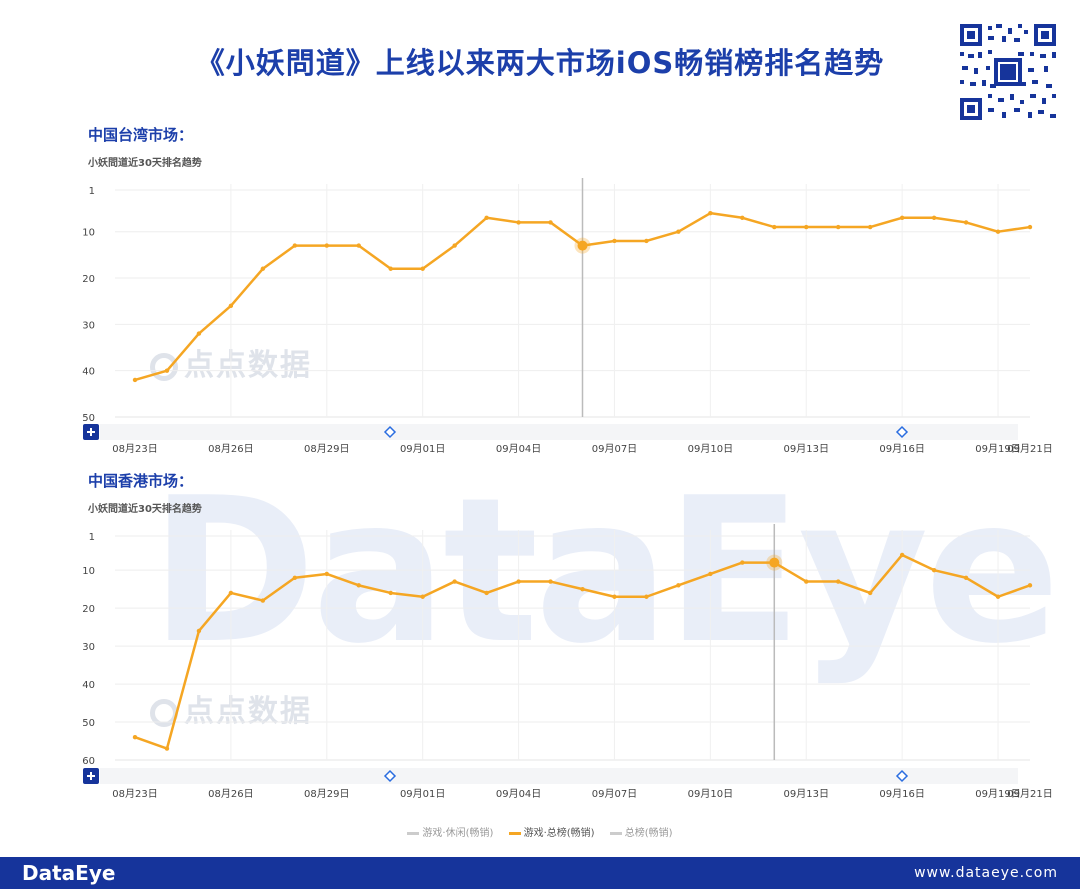 This screenshot has width=1080, height=889. I want to click on hk-subtitle: 小妖問道近30天排名趋势, so click(145, 509).